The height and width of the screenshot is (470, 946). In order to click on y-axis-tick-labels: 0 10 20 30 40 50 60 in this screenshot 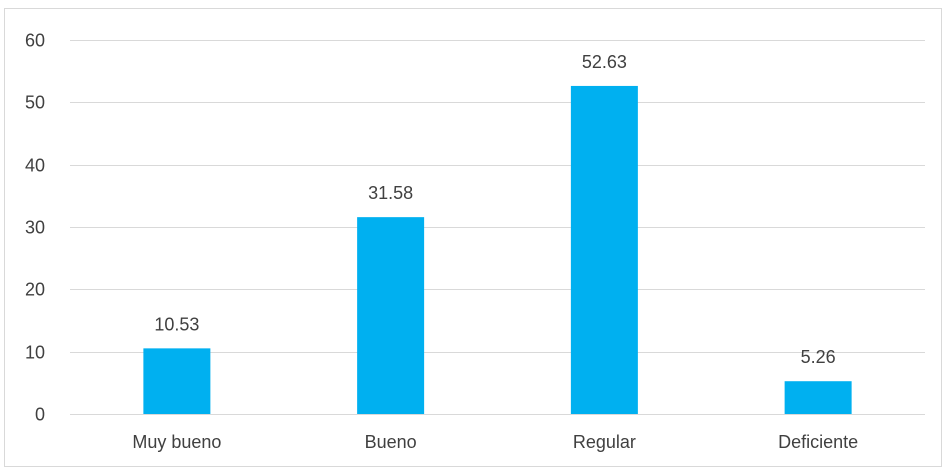, I will do `click(35, 228)`.